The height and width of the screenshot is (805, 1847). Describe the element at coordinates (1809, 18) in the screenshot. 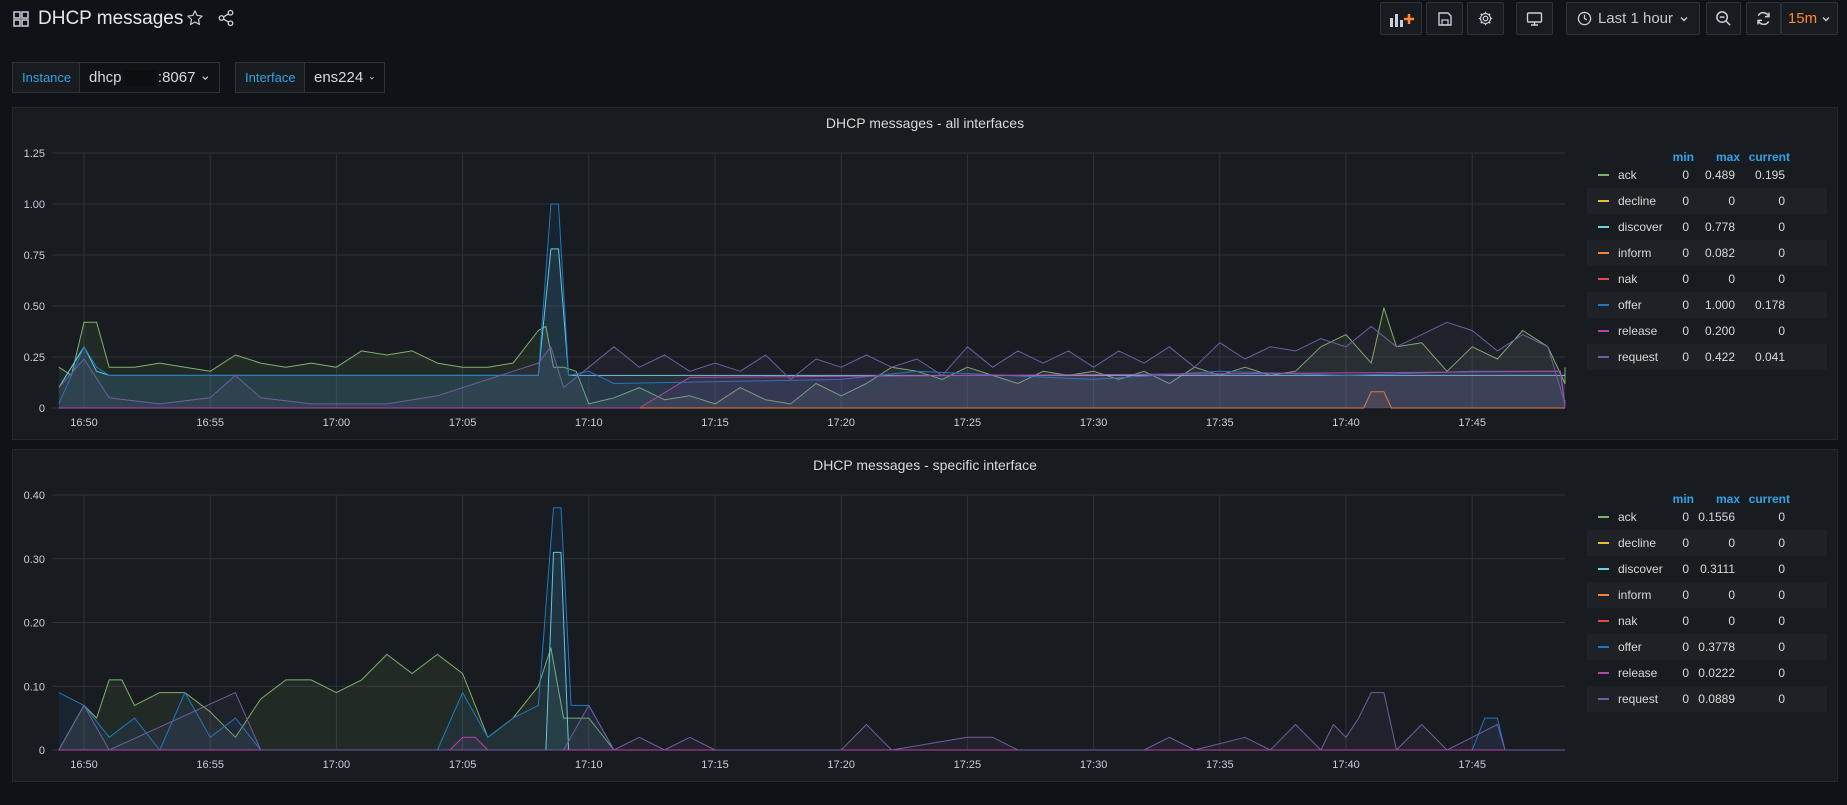

I see `refresh-interval-picker: 15m` at that location.